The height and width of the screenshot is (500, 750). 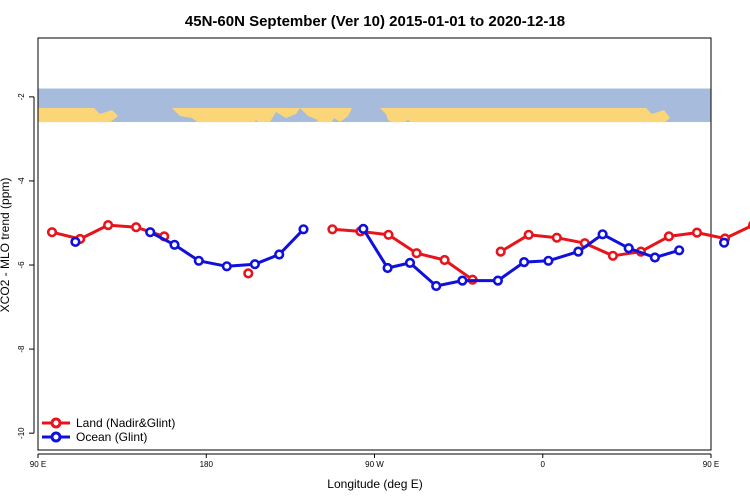 What do you see at coordinates (207, 464) in the screenshot?
I see `x-tick-label: 180` at bounding box center [207, 464].